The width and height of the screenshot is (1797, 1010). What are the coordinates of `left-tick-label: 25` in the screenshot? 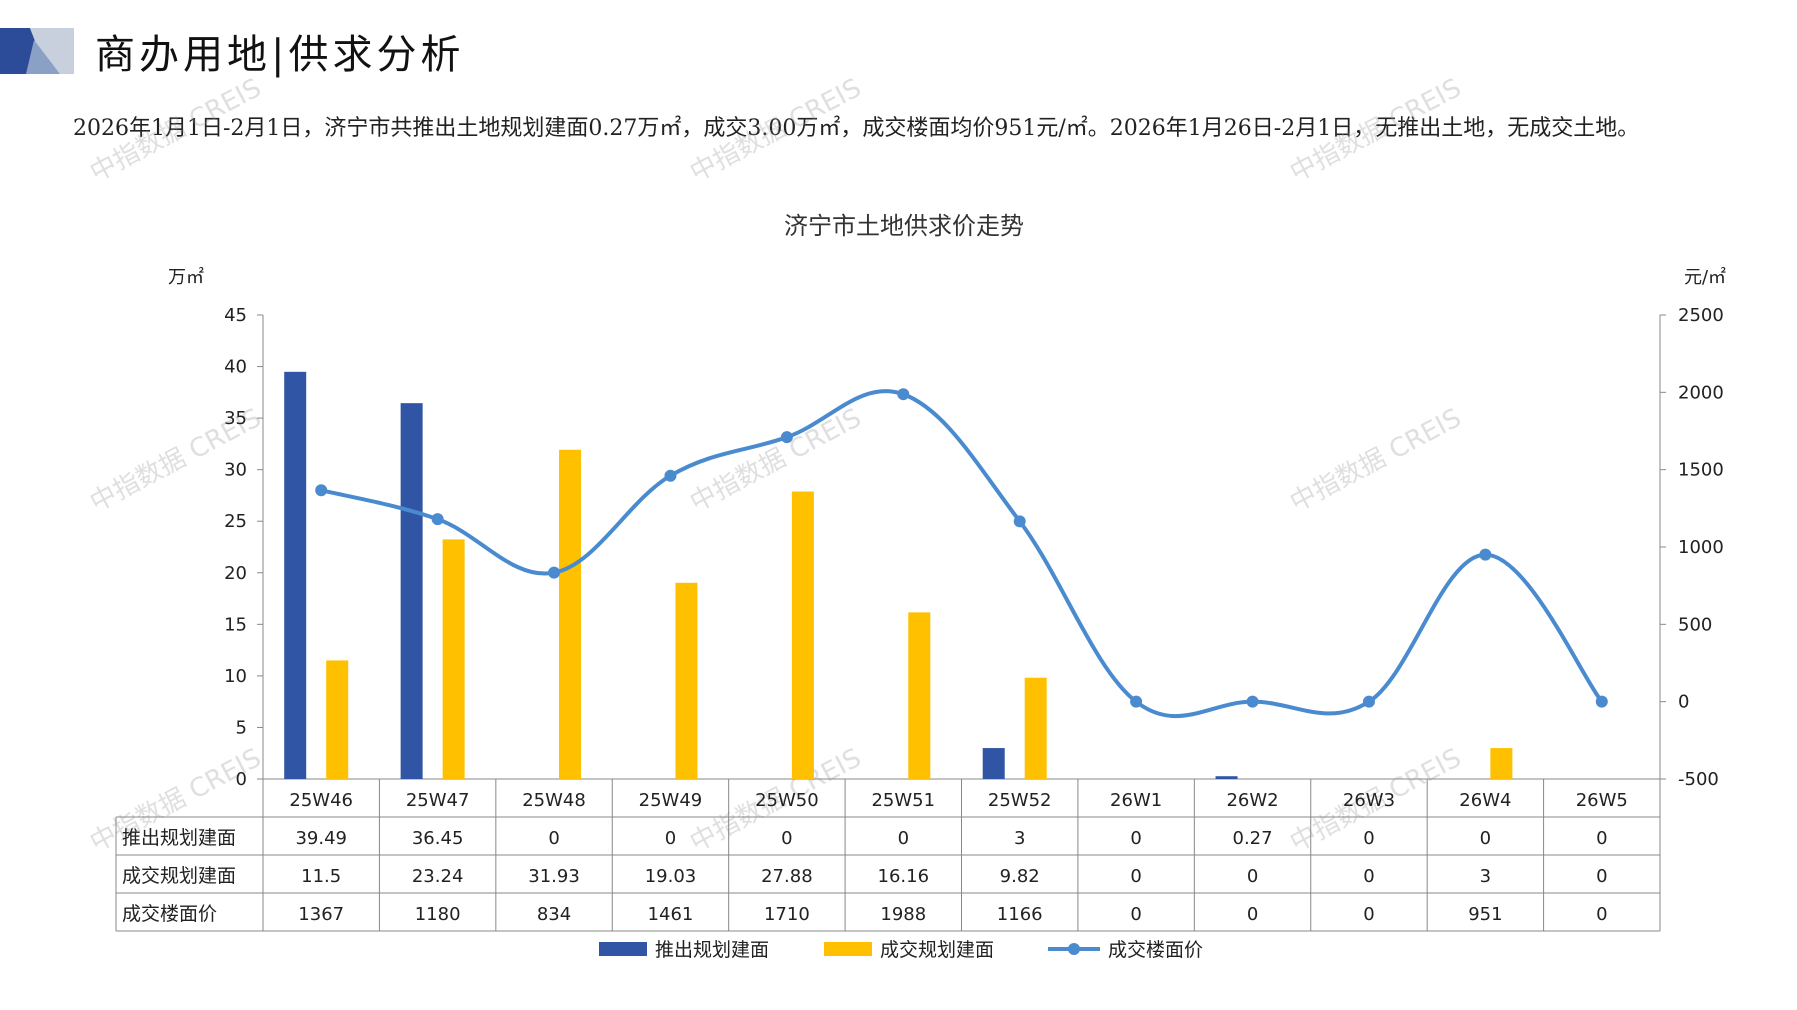 It's located at (235, 521).